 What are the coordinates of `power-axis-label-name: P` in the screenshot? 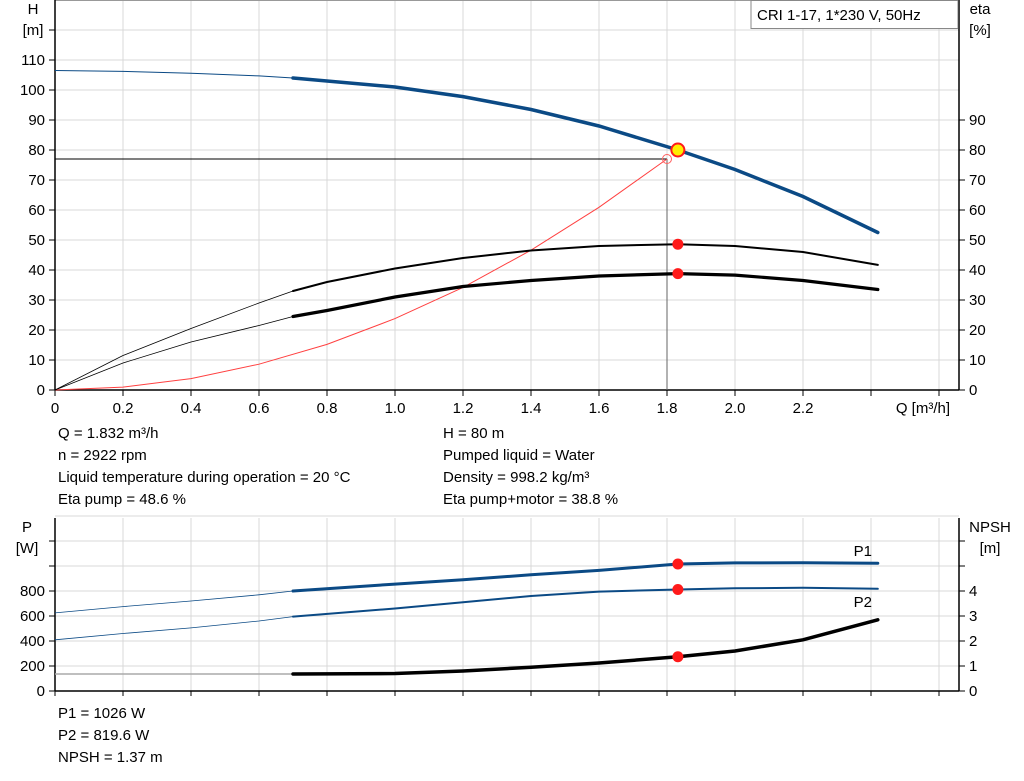 It's located at (27, 527).